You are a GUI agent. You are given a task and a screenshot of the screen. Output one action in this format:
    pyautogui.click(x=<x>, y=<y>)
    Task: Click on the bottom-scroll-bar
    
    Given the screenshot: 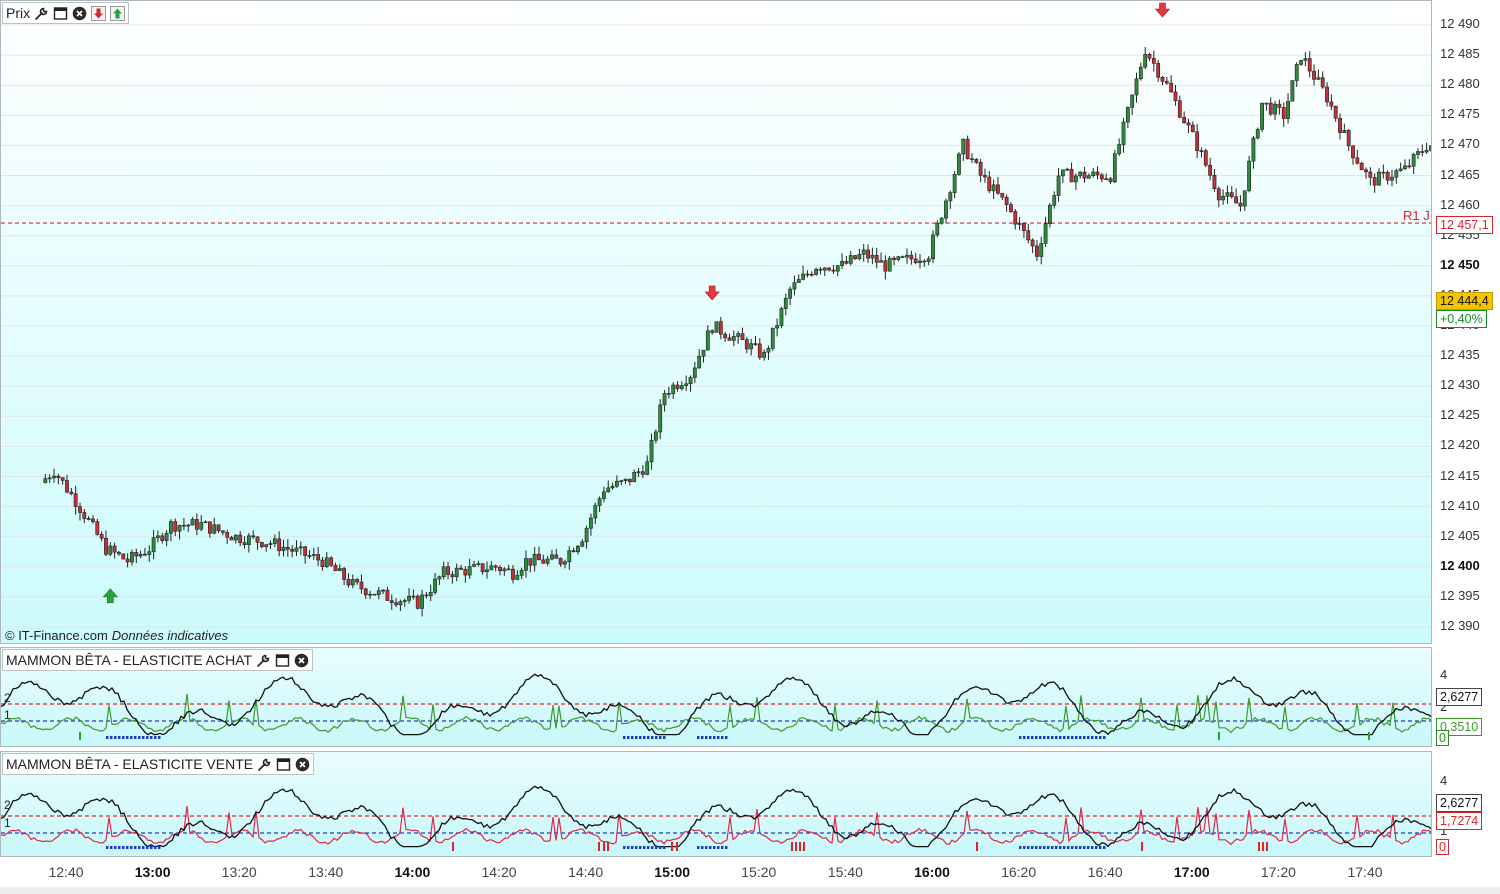 What is the action you would take?
    pyautogui.click(x=750, y=890)
    